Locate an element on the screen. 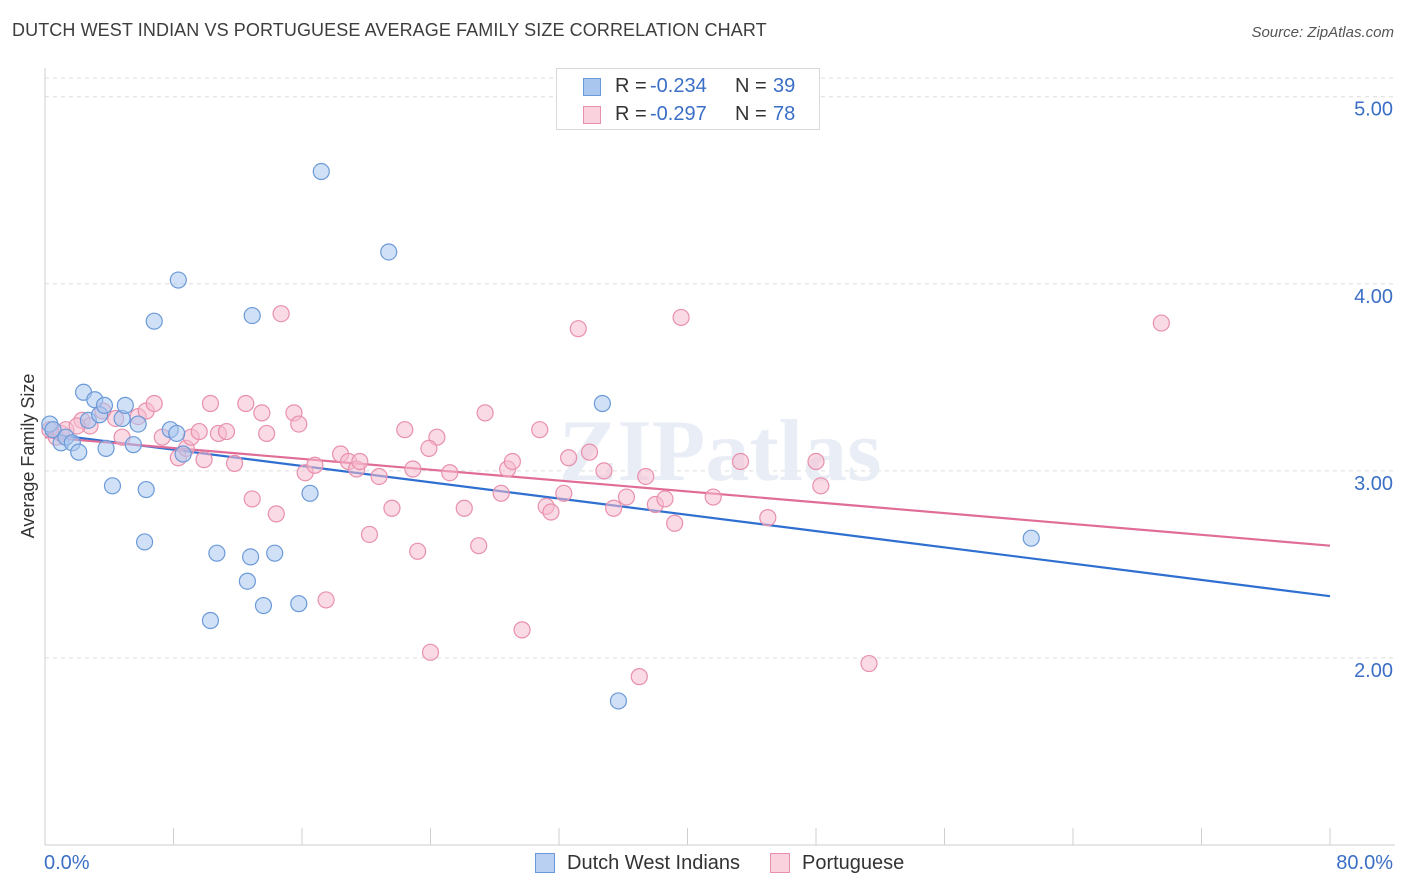 The height and width of the screenshot is (892, 1406). trend-line-portuguese is located at coordinates (687, 491).